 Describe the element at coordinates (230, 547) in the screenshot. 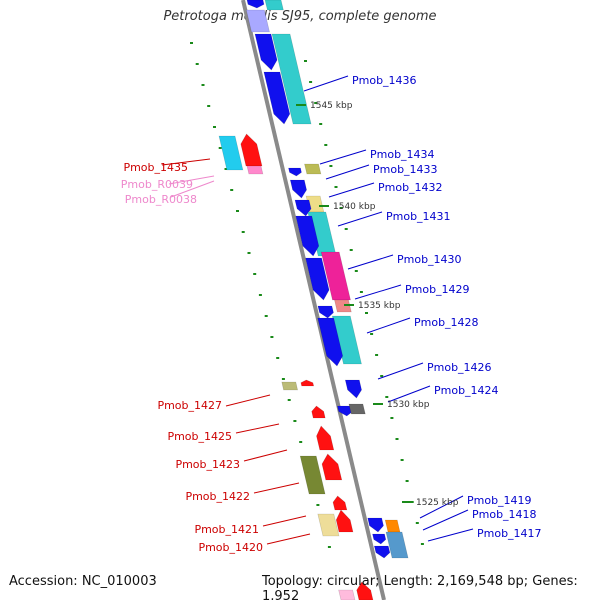

I see `gene-label-reverse: Pmob_1420` at that location.